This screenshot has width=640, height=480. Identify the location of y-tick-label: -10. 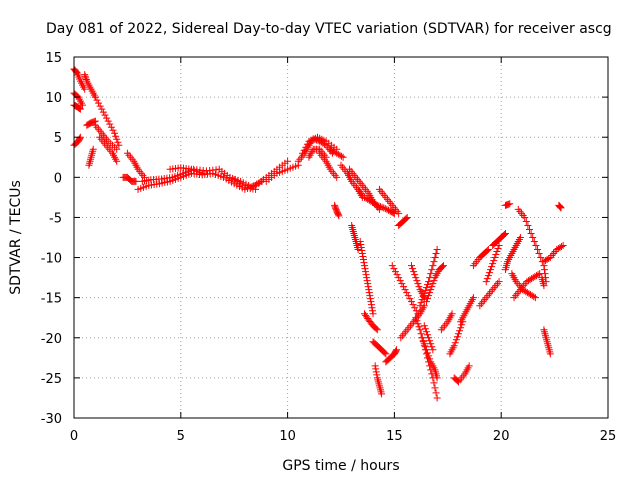
(51, 259).